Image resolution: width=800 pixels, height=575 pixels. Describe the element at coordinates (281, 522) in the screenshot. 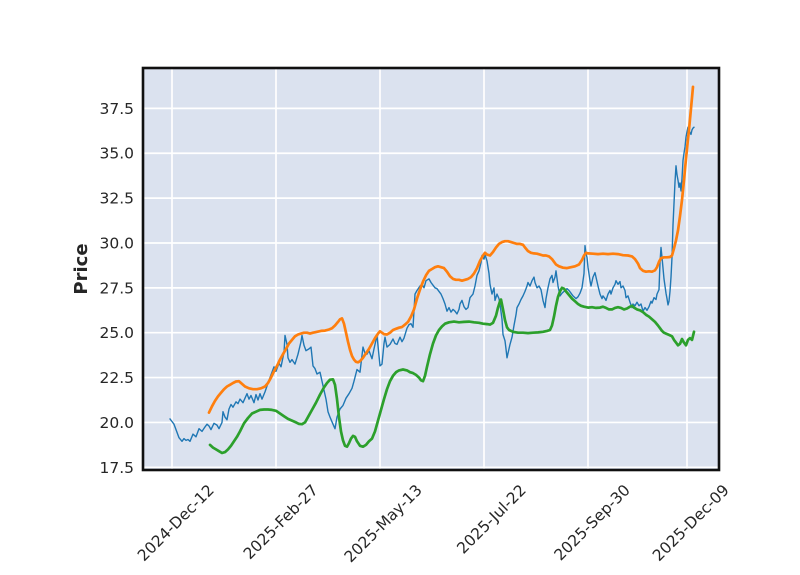

I see `x-tick-label: 2025-Feb-27` at that location.